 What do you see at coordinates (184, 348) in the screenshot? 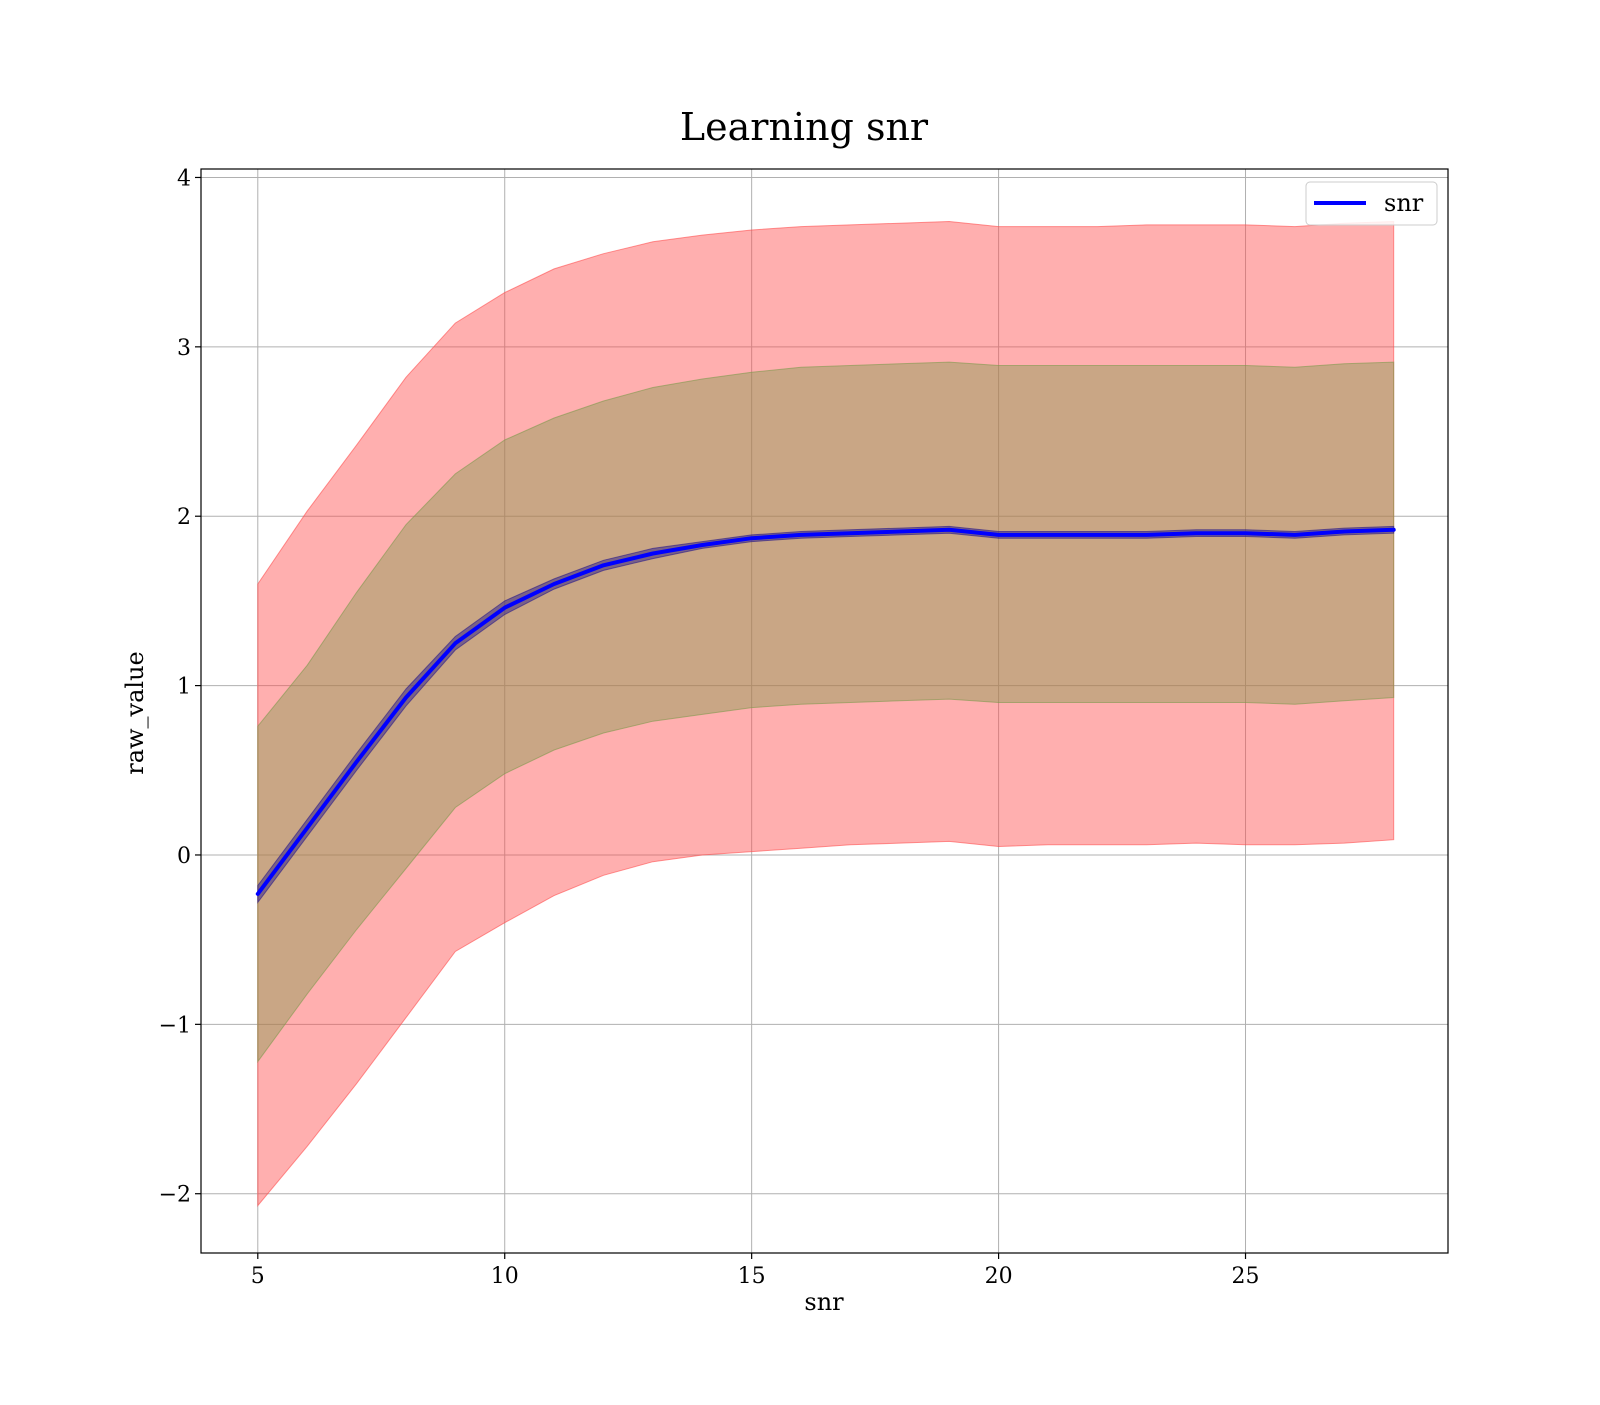
I see `y-tick-label: 3` at bounding box center [184, 348].